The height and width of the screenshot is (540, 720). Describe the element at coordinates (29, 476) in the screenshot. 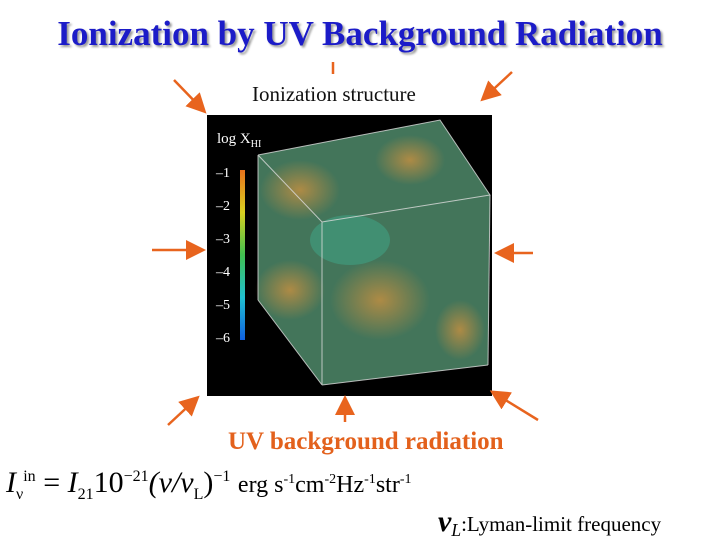

I see `f-lhs-sup: in` at that location.